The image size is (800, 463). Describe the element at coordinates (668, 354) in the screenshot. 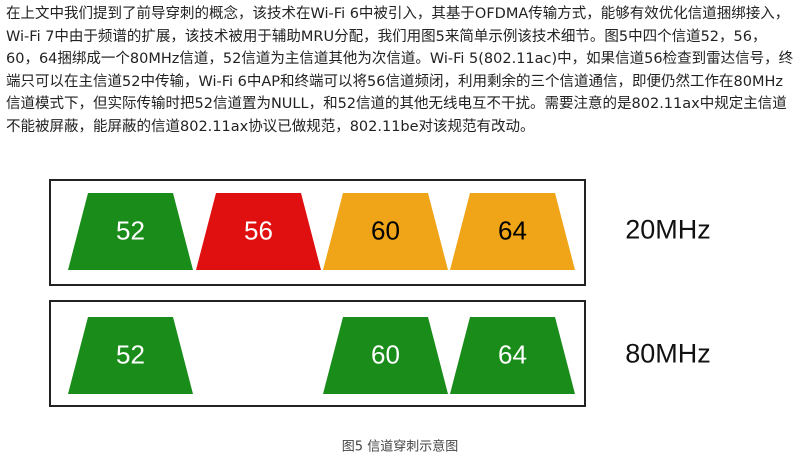

I see `bandwidth-label: 80MHz` at that location.